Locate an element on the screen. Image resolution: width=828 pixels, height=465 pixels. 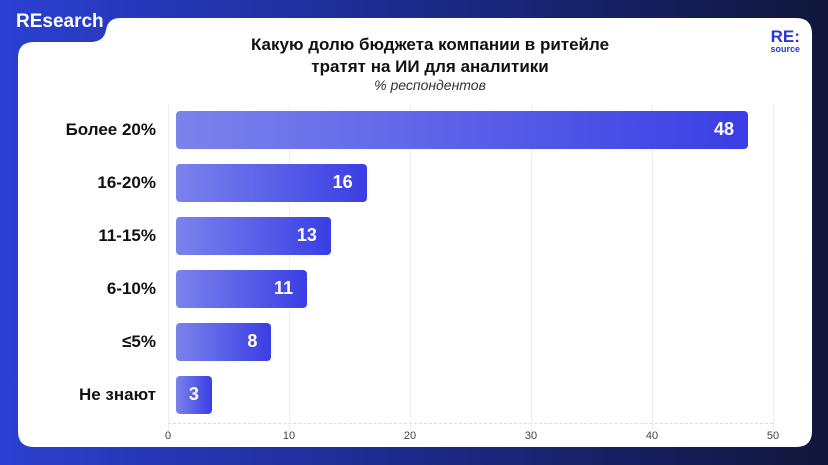
bar: 3 is located at coordinates (194, 395).